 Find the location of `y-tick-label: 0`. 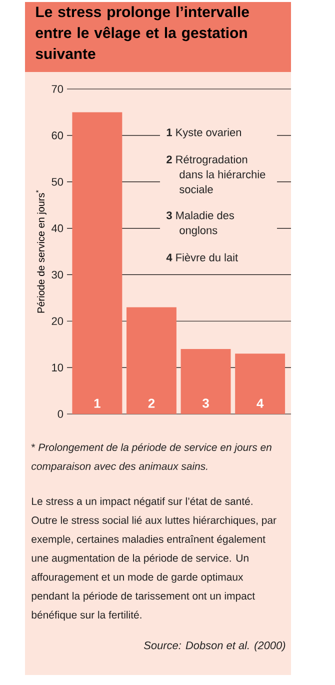

y-tick-label: 0 is located at coordinates (61, 414).